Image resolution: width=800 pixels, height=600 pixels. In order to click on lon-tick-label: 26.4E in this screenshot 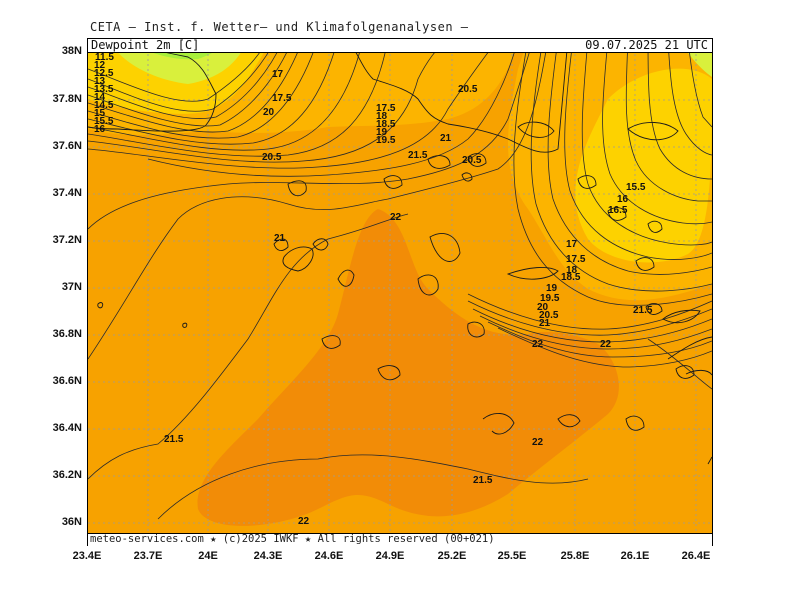, I will do `click(696, 556)`.